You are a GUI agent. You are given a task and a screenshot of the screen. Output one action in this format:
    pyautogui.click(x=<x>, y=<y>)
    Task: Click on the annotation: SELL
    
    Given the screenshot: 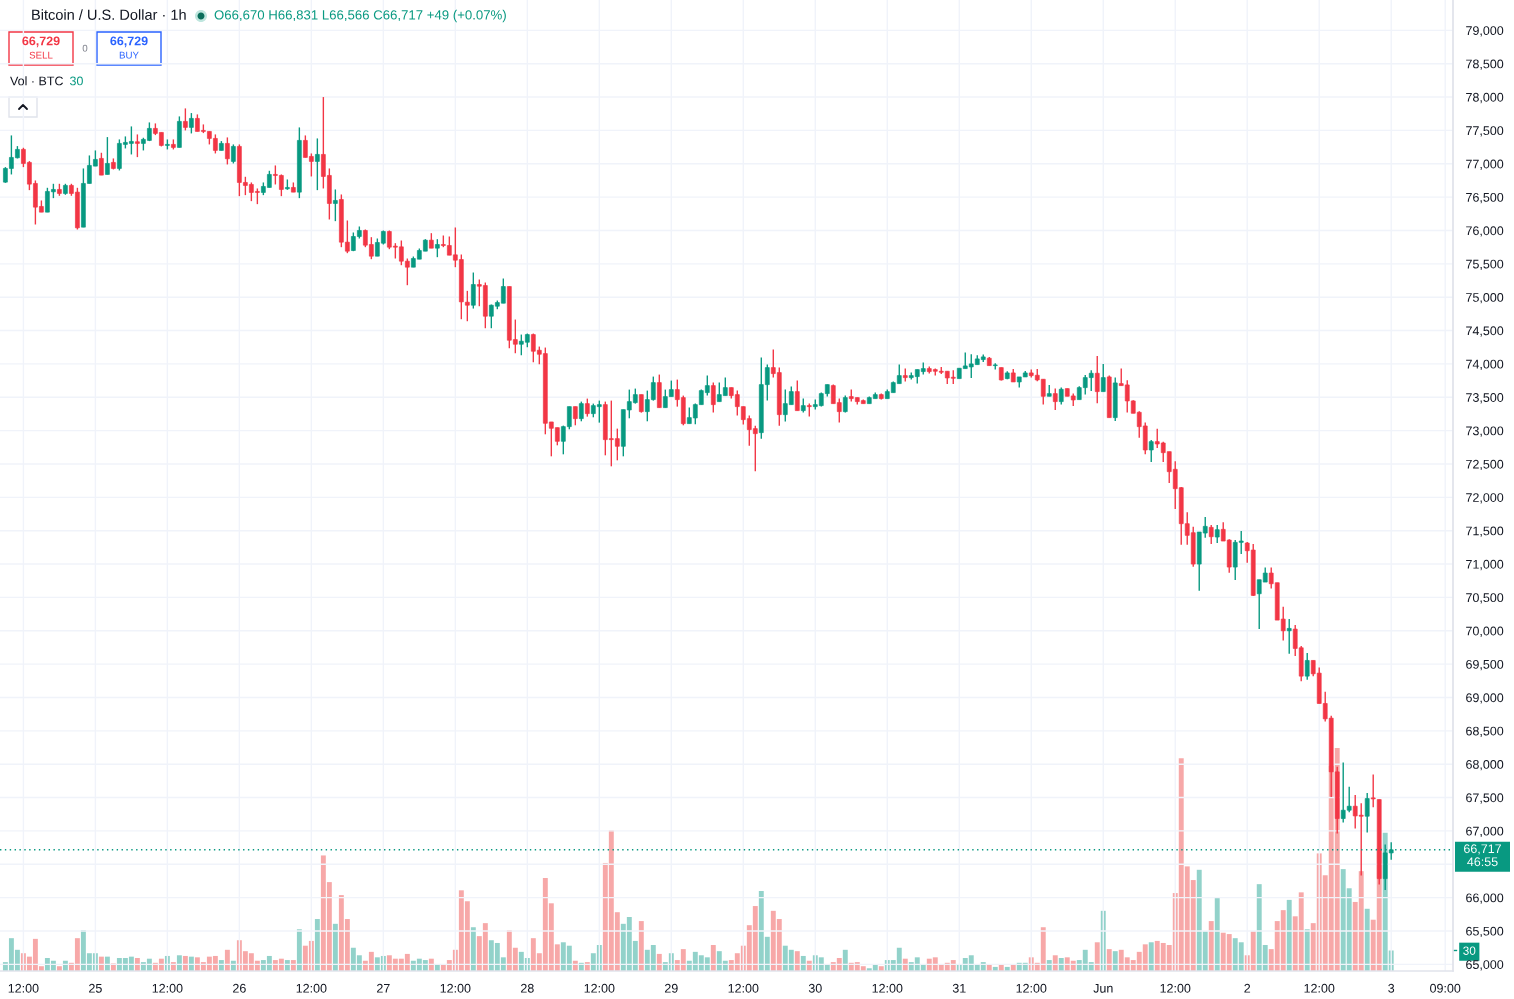 What is the action you would take?
    pyautogui.click(x=41, y=55)
    